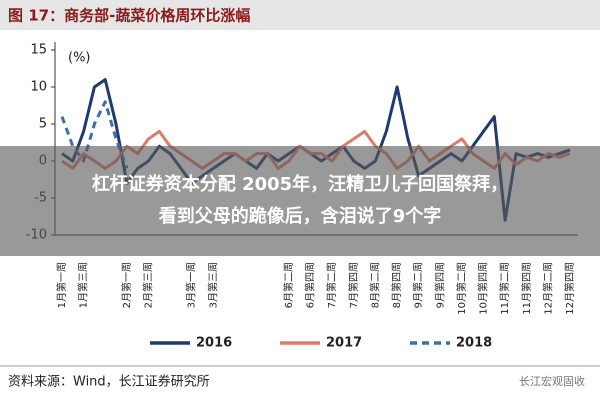 This screenshot has height=404, width=600. I want to click on x-tick-label: 11月第四周, so click(526, 288).